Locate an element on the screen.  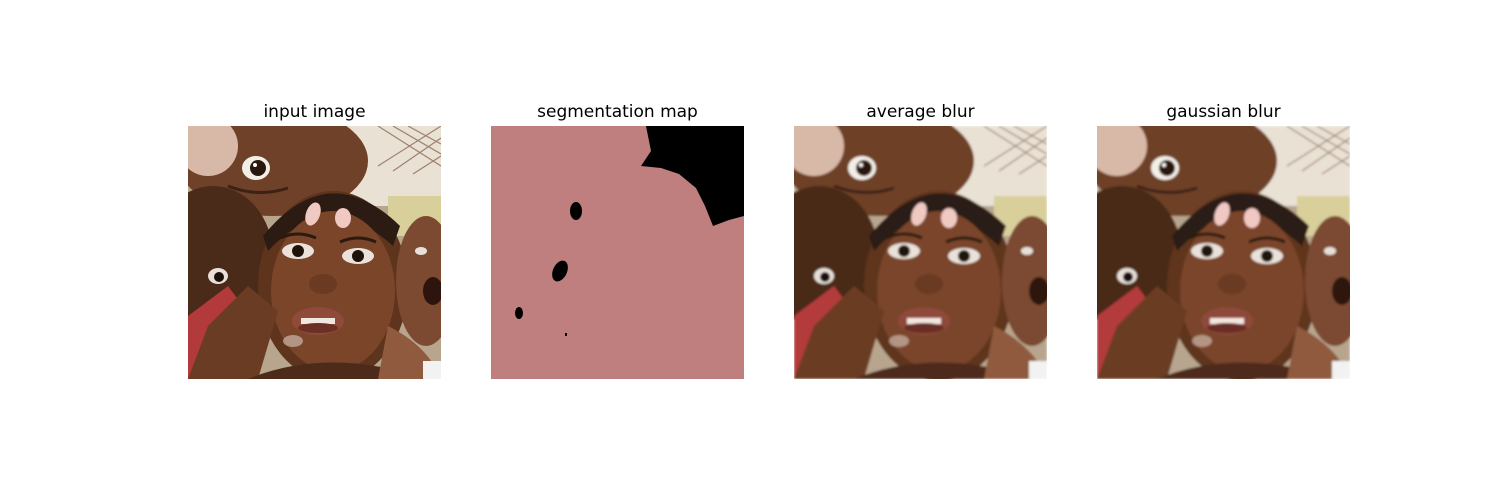
panel-title: average blur is located at coordinates (920, 112).